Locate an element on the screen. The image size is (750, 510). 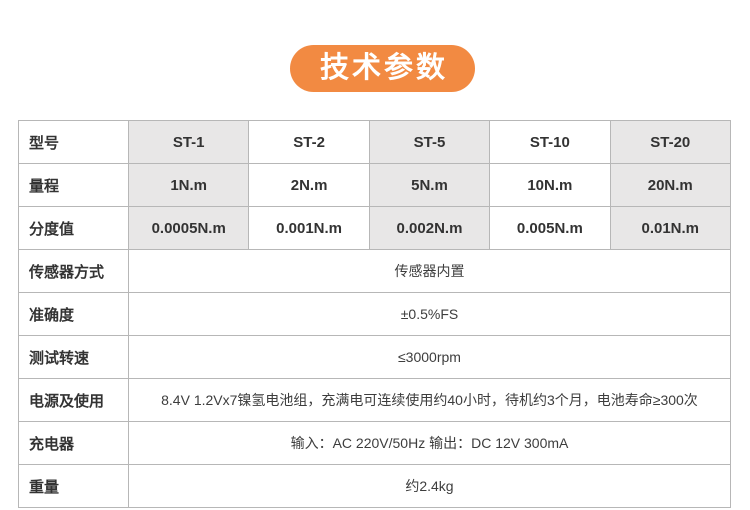
row-label-division: 分度值 is located at coordinates (73, 228).